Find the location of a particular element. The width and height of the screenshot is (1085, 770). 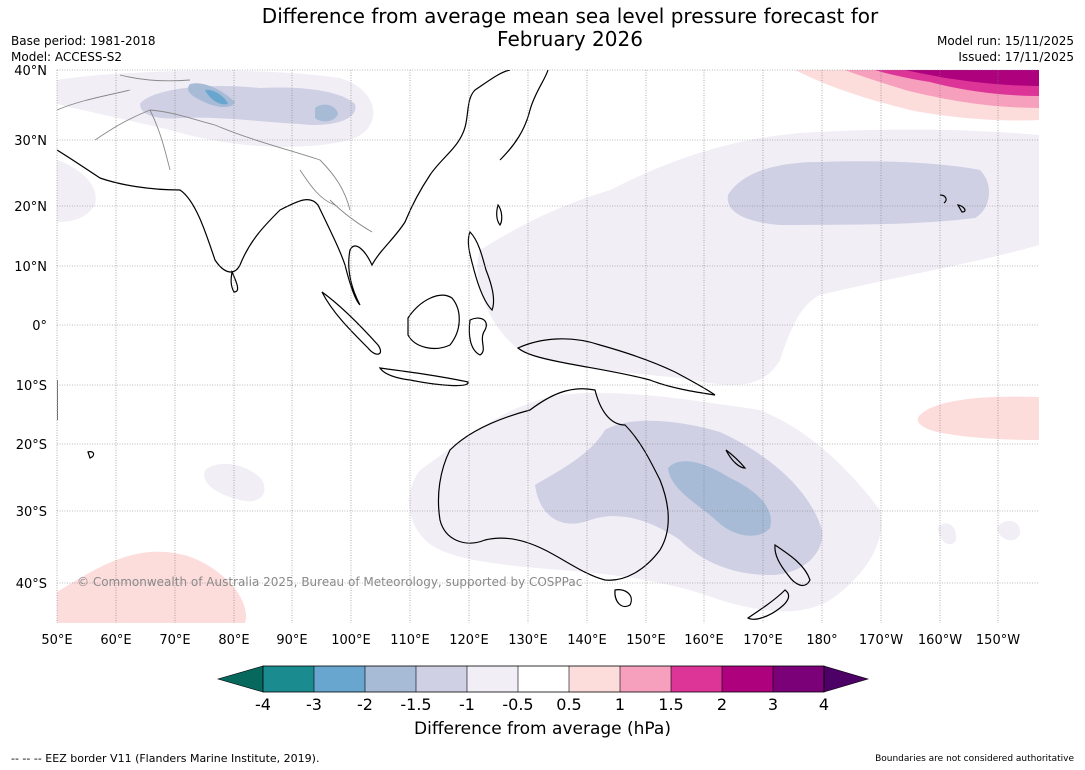

lat-label: 30°S is located at coordinates (31, 512).